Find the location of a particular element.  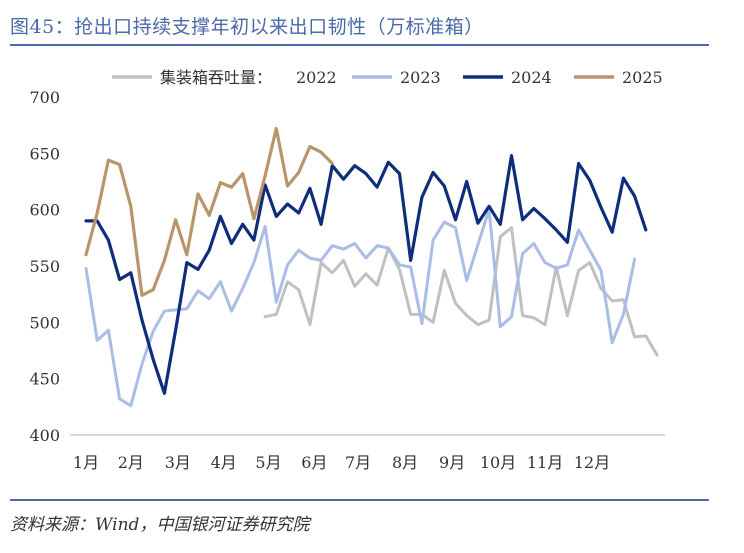

x-tick-label: 4月 is located at coordinates (224, 462).